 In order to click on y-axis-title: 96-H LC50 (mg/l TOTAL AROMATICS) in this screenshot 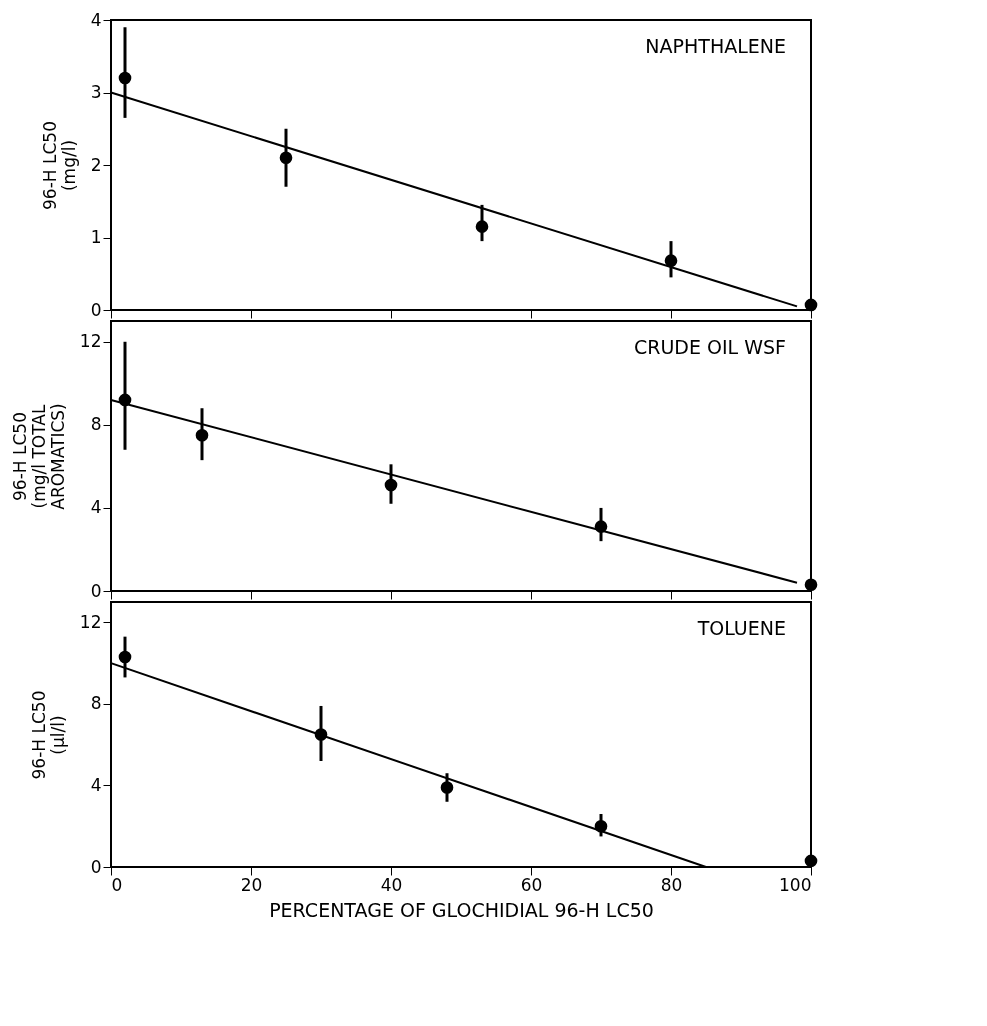, I will do `click(38, 456)`.